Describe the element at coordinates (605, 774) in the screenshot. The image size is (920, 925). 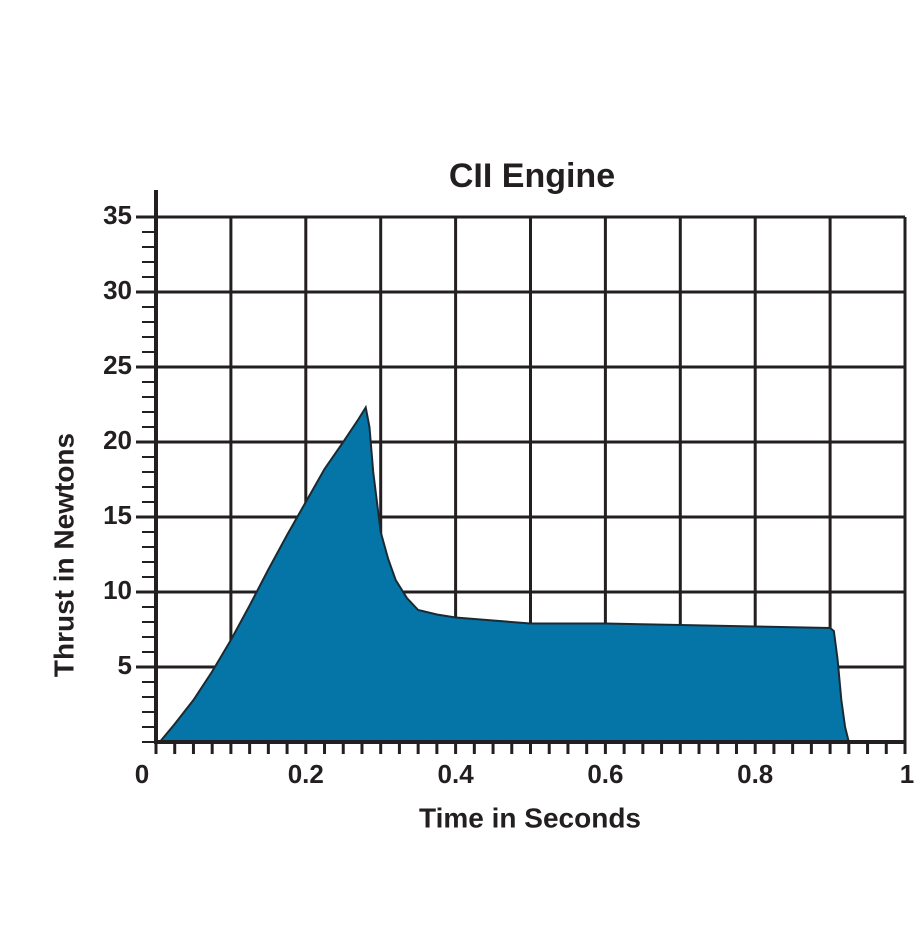
I see `x-tick-label: 0.6` at that location.